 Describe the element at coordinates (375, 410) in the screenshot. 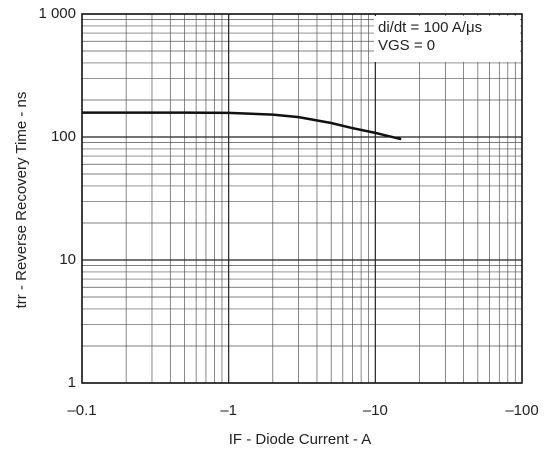

I see `x-tick-label: –10` at that location.